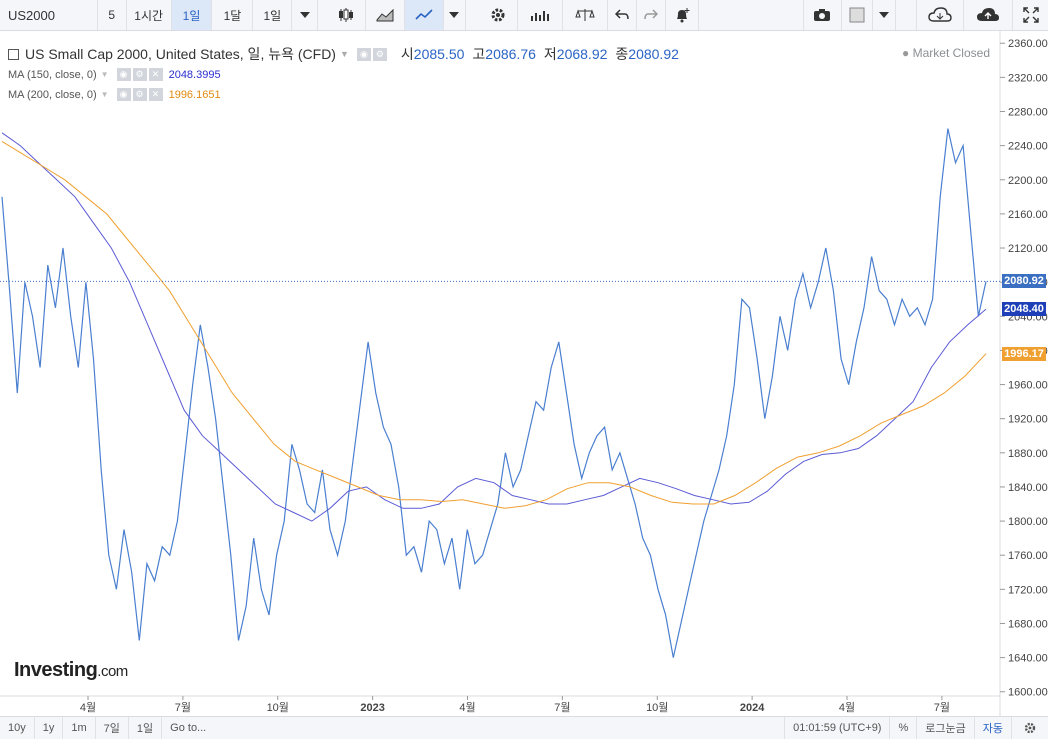 This screenshot has height=739, width=1048. I want to click on line-chart-icon, so click(425, 15).